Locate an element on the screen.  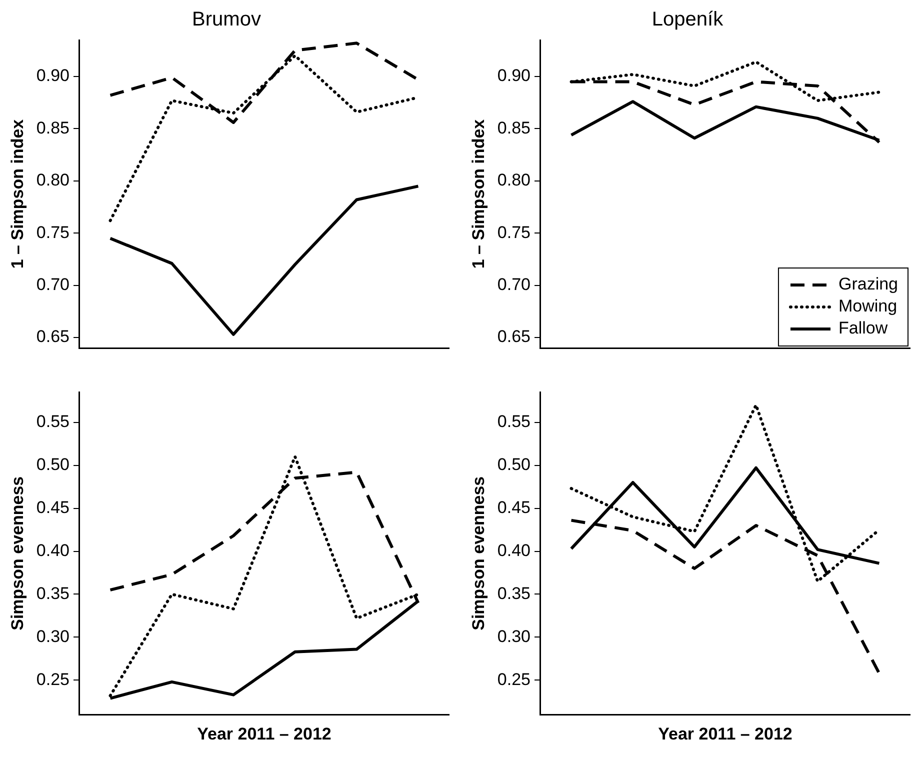
line-series is located at coordinates (264, 576).